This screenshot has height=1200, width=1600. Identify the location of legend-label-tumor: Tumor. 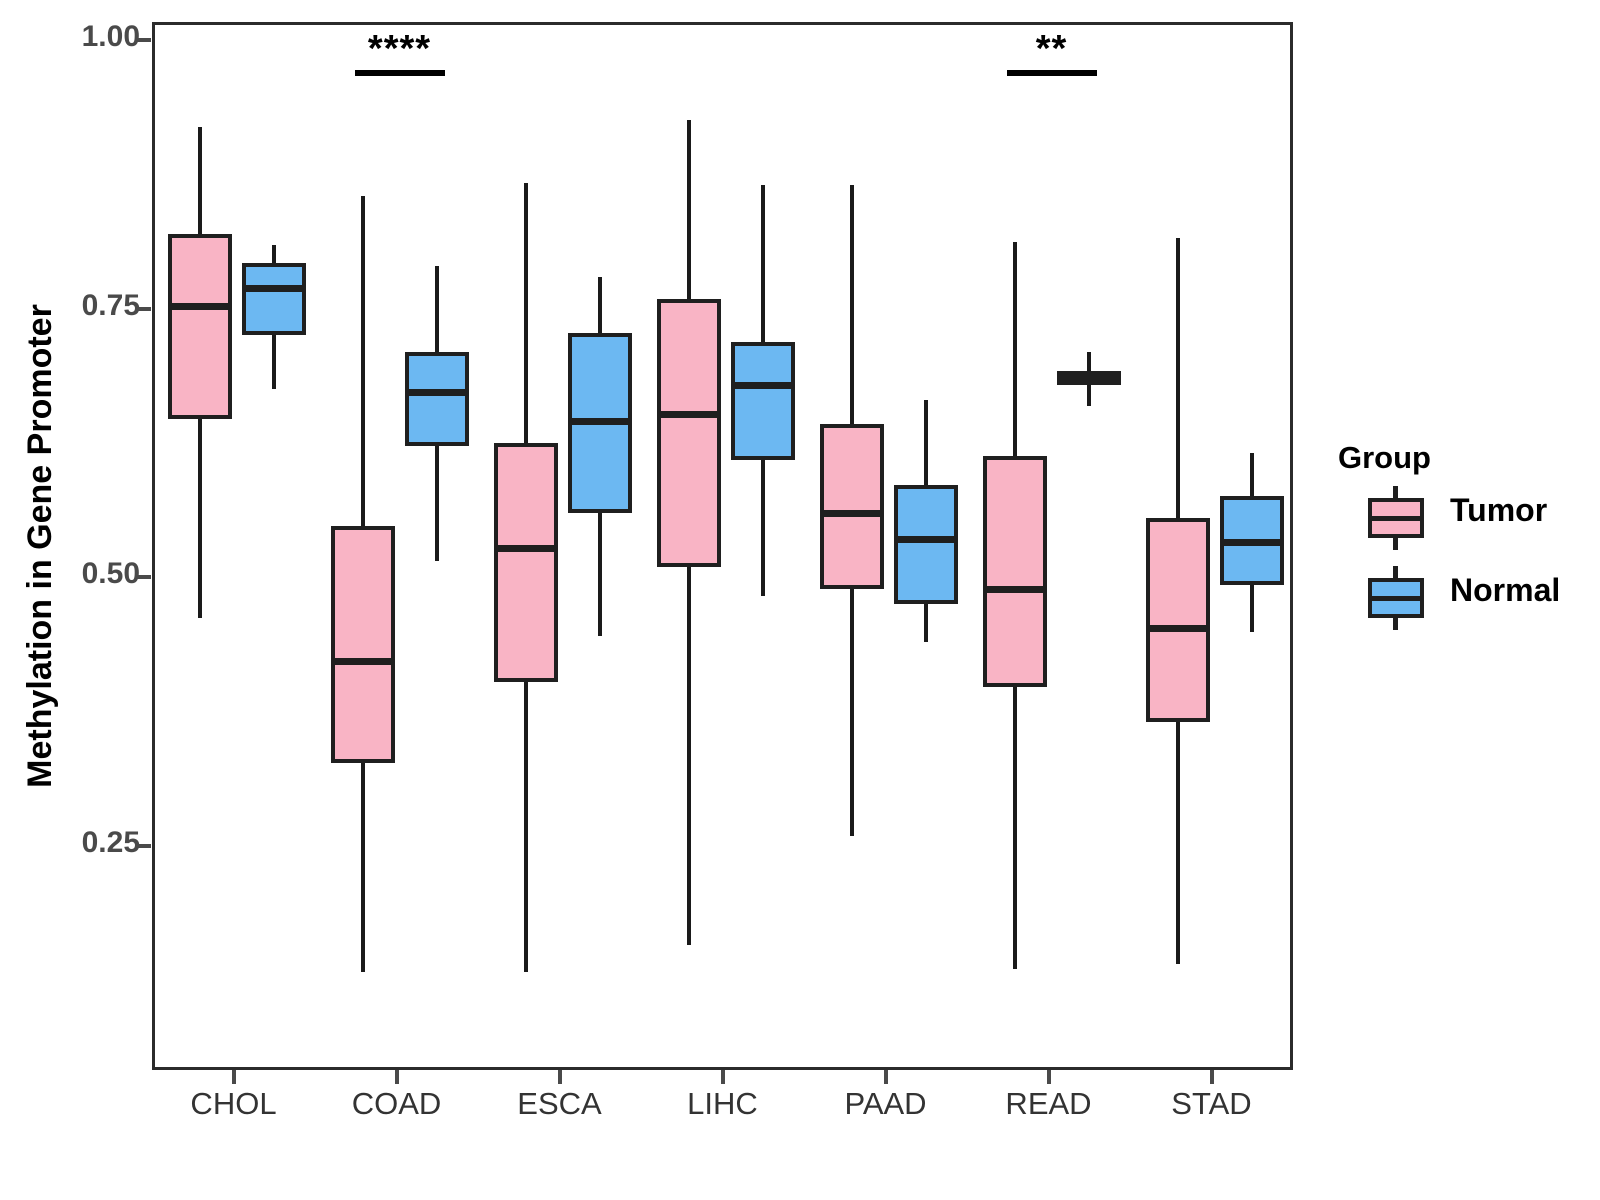
(1499, 510).